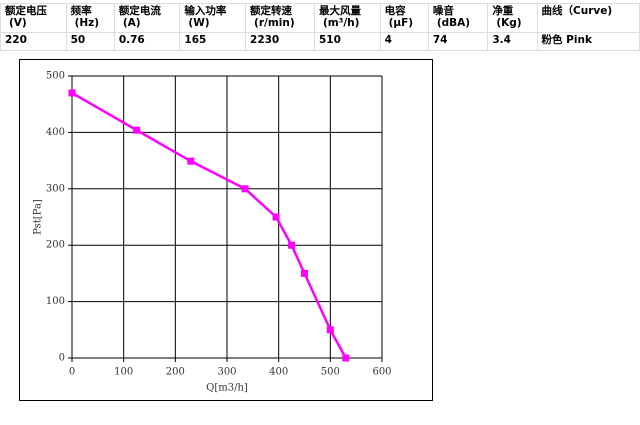 This screenshot has height=425, width=640. Describe the element at coordinates (131, 23) in the screenshot. I see `header-text: (A)` at that location.